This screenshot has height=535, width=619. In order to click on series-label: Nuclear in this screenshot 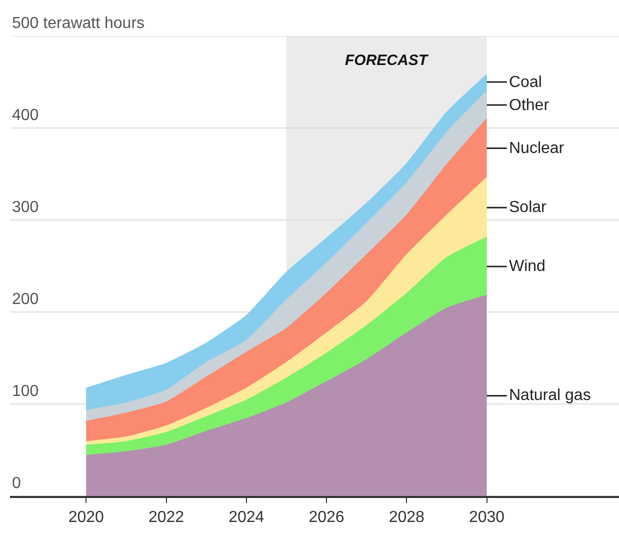, I will do `click(537, 148)`.